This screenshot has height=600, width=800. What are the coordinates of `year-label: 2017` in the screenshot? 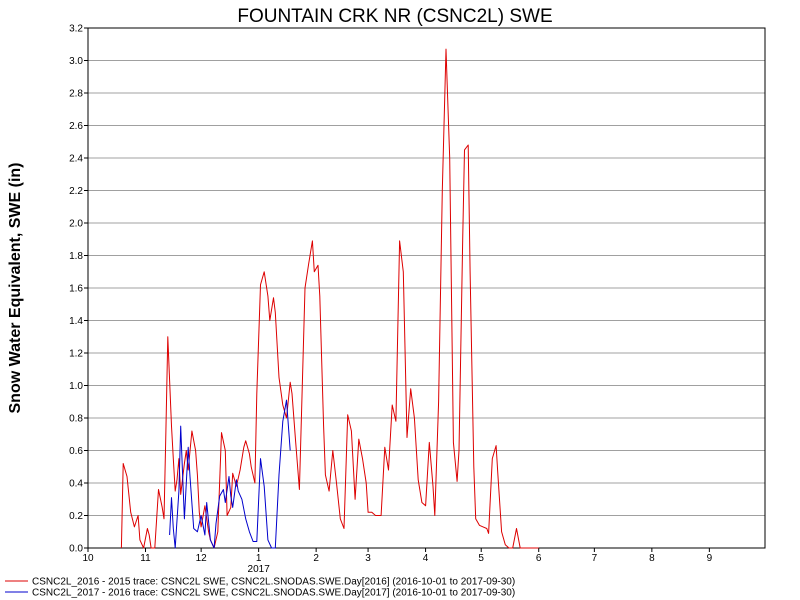 It's located at (259, 569).